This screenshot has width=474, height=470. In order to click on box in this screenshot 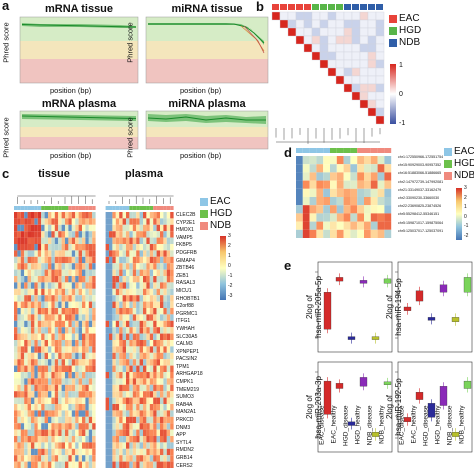, I will do `click(419, 396)`.